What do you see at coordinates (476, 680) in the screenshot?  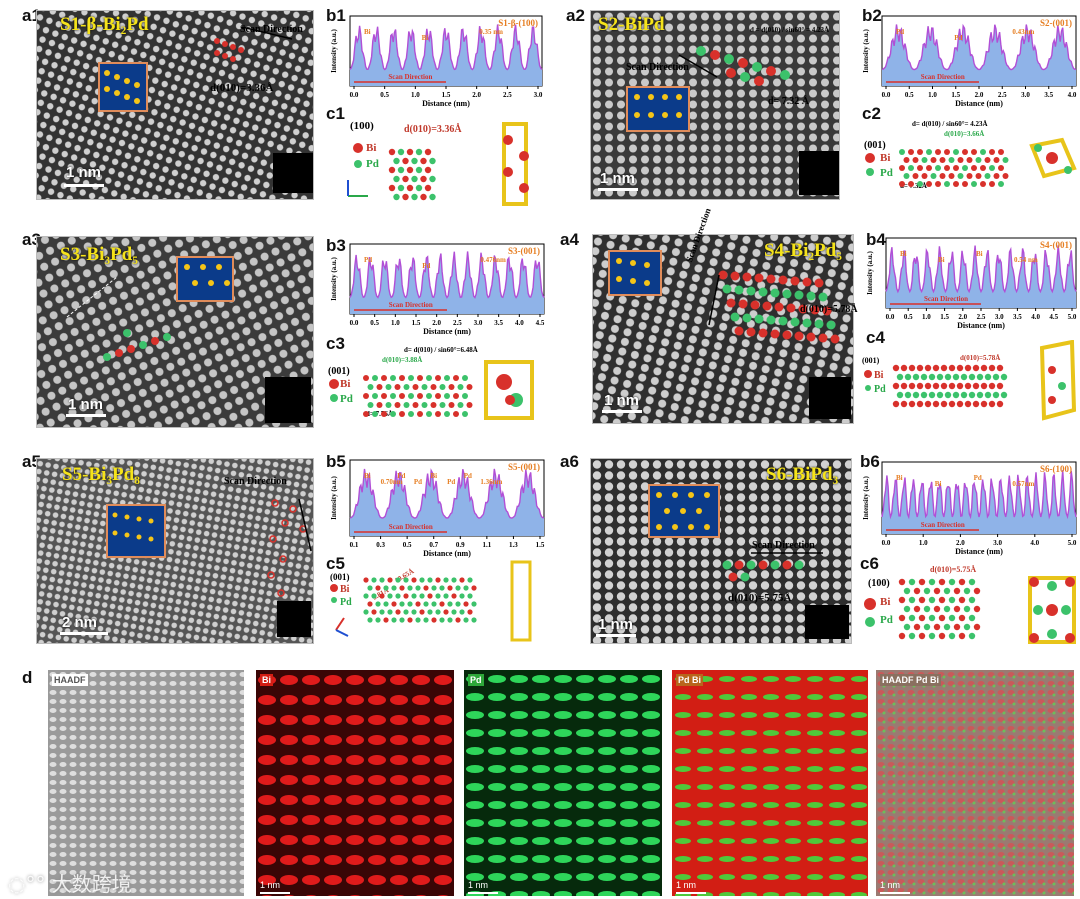 I see `tag-pd: Pd` at bounding box center [476, 680].